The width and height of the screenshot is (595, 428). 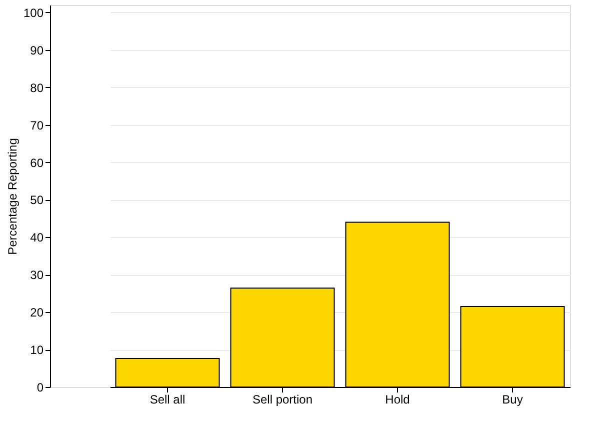 I want to click on y-tick-label: 50, so click(x=37, y=200).